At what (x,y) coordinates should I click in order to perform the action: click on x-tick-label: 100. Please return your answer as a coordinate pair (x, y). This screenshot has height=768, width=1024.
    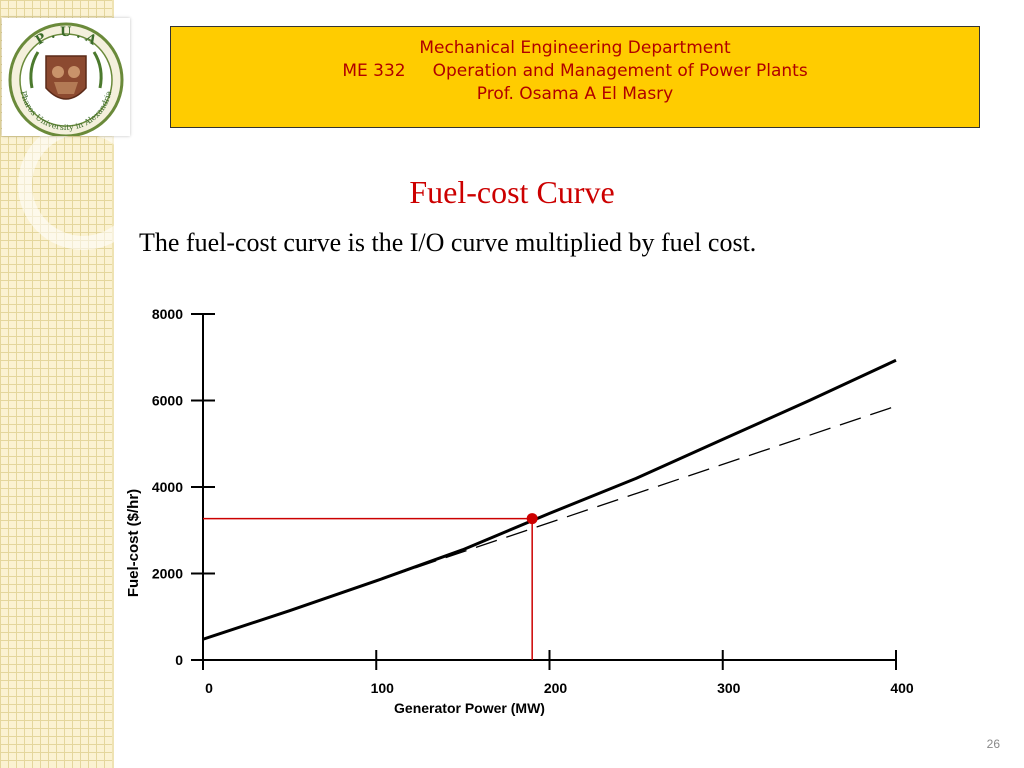
    Looking at the image, I should click on (383, 688).